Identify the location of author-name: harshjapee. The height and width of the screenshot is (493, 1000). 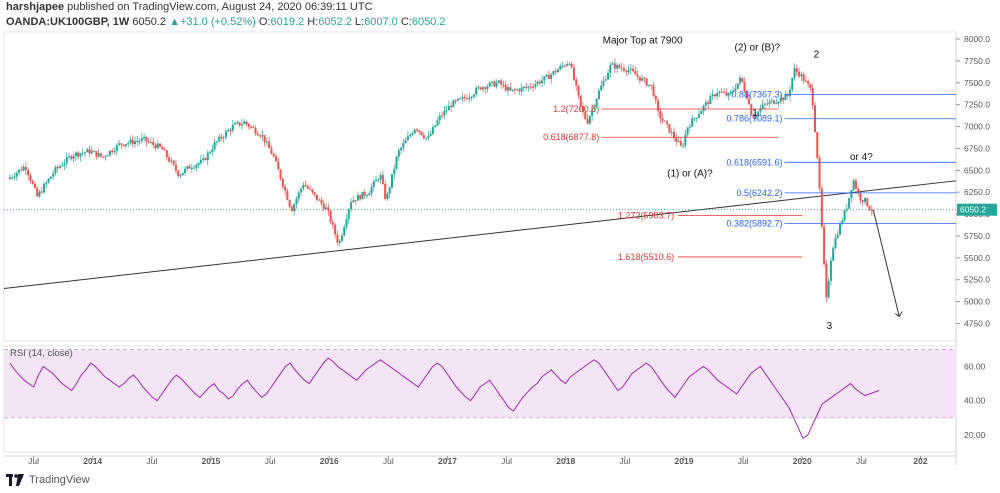
(35, 7).